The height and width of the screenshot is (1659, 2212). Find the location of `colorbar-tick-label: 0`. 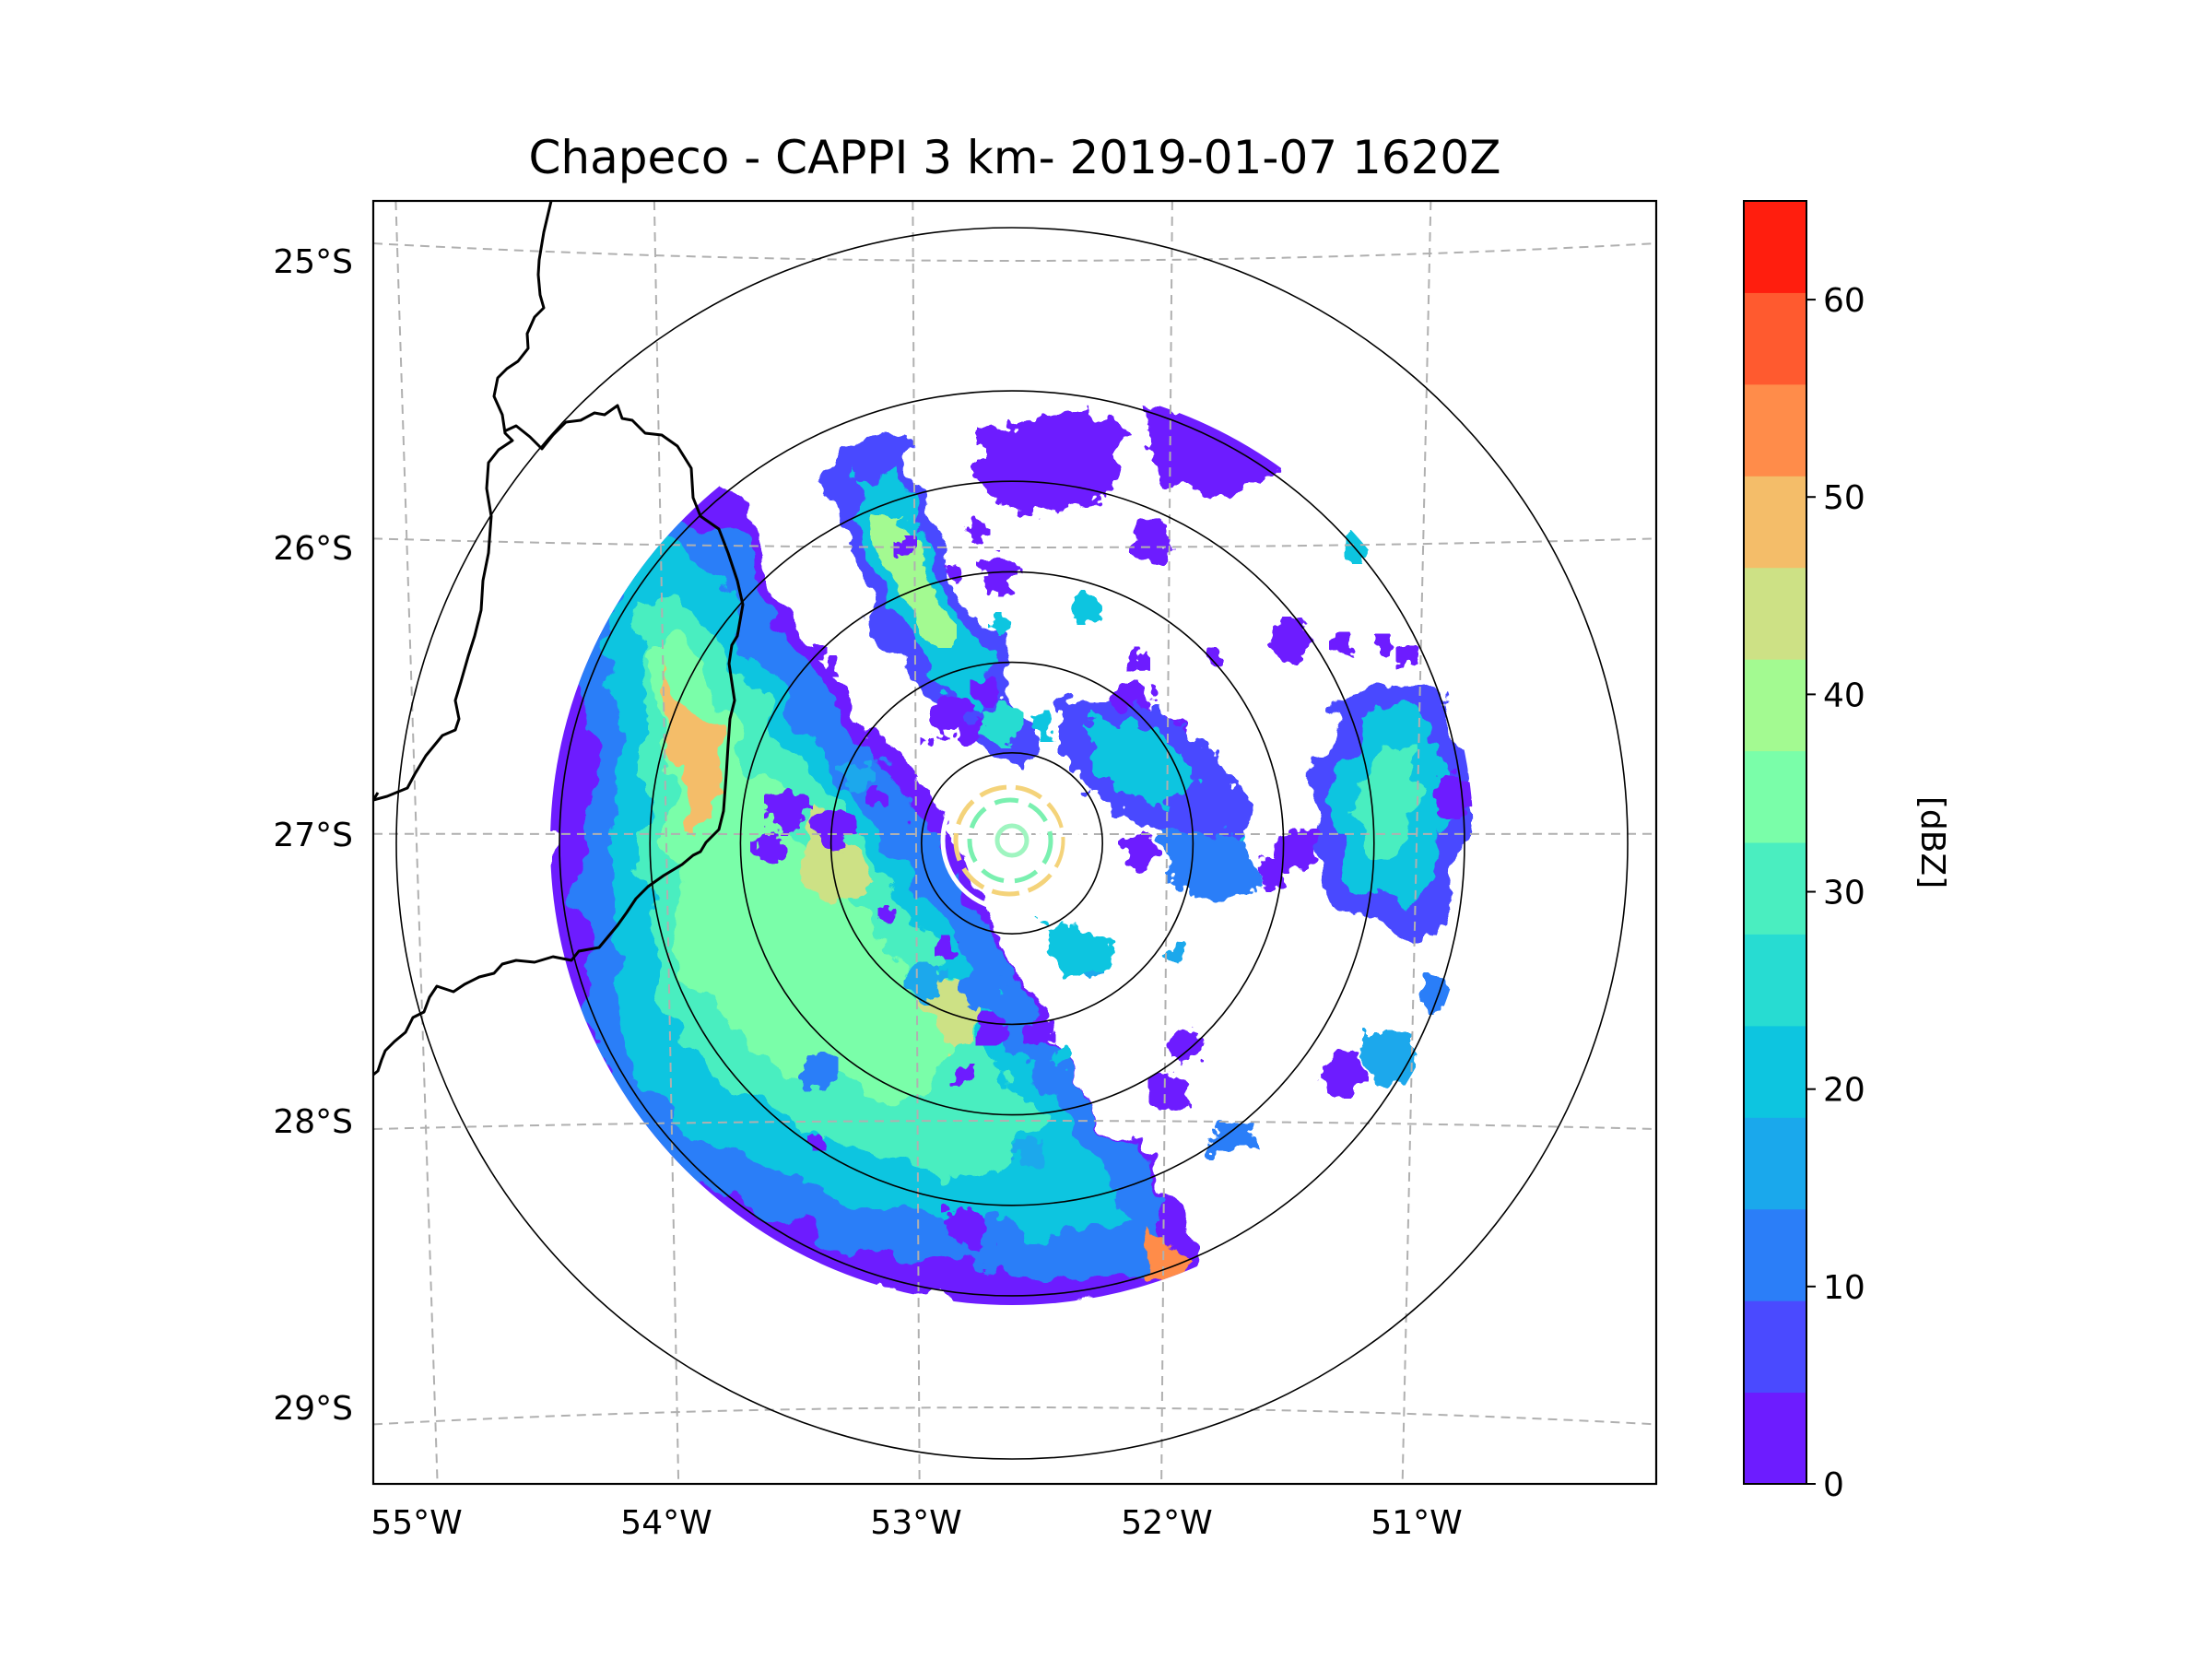

colorbar-tick-label: 0 is located at coordinates (1833, 1485).